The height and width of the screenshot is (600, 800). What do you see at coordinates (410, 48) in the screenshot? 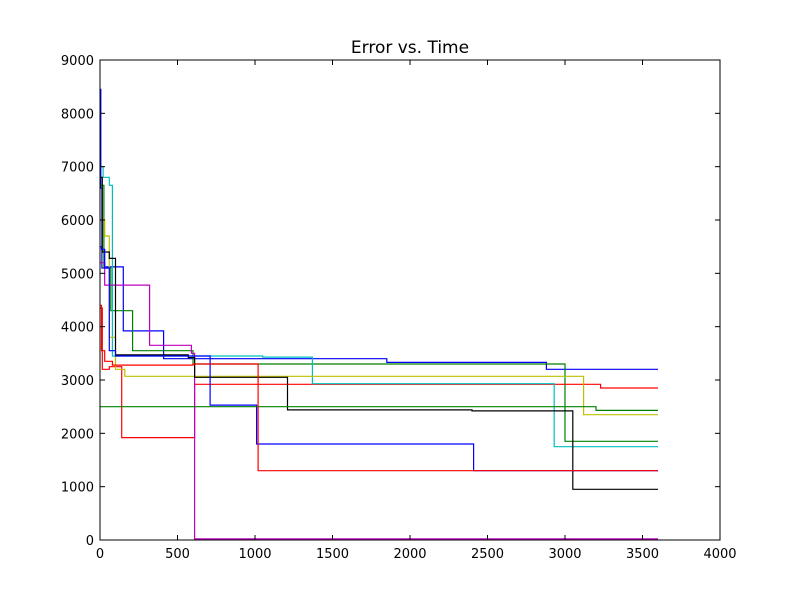
I see `chart-title: Error vs. Time` at bounding box center [410, 48].